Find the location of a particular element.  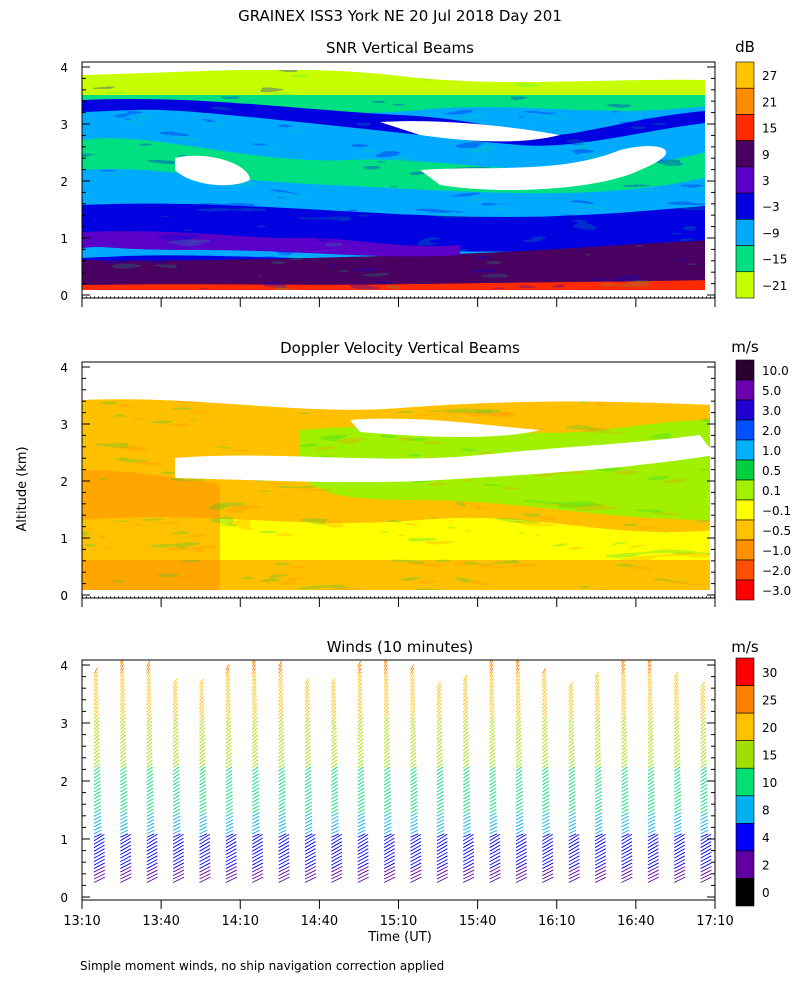

colorbar-label: 27 is located at coordinates (769, 76).